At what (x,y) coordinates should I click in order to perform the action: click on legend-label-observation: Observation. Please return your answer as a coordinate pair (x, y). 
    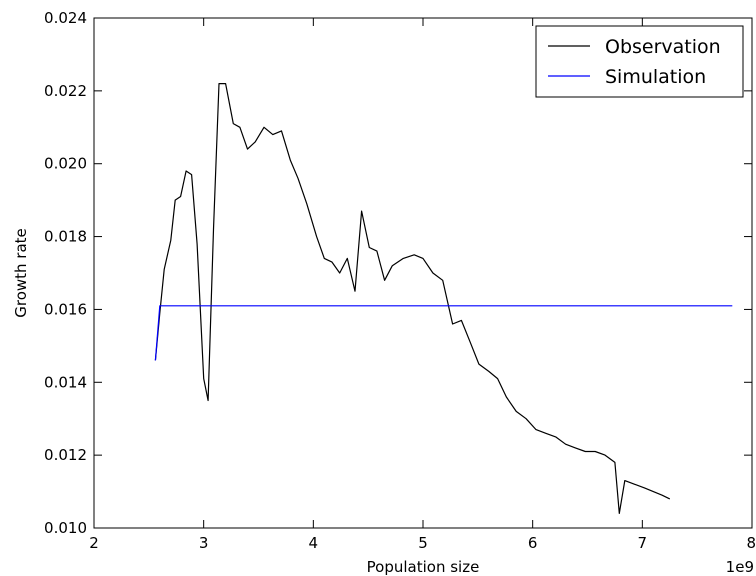
    Looking at the image, I should click on (663, 47).